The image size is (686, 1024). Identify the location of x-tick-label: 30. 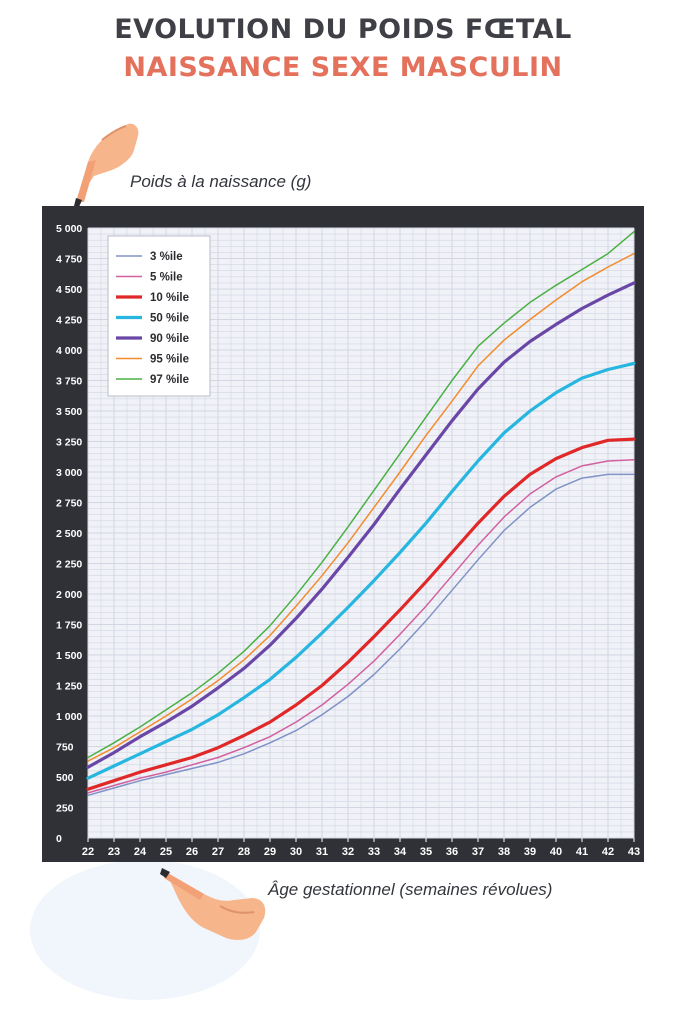
(296, 852).